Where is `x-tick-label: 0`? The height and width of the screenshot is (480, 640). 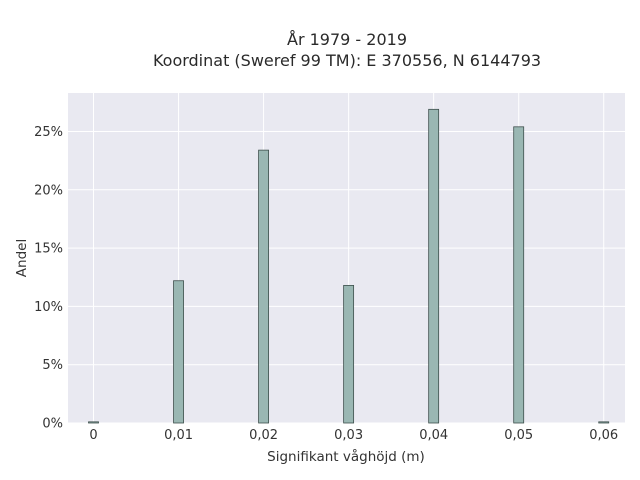
x-tick-label: 0 is located at coordinates (93, 435).